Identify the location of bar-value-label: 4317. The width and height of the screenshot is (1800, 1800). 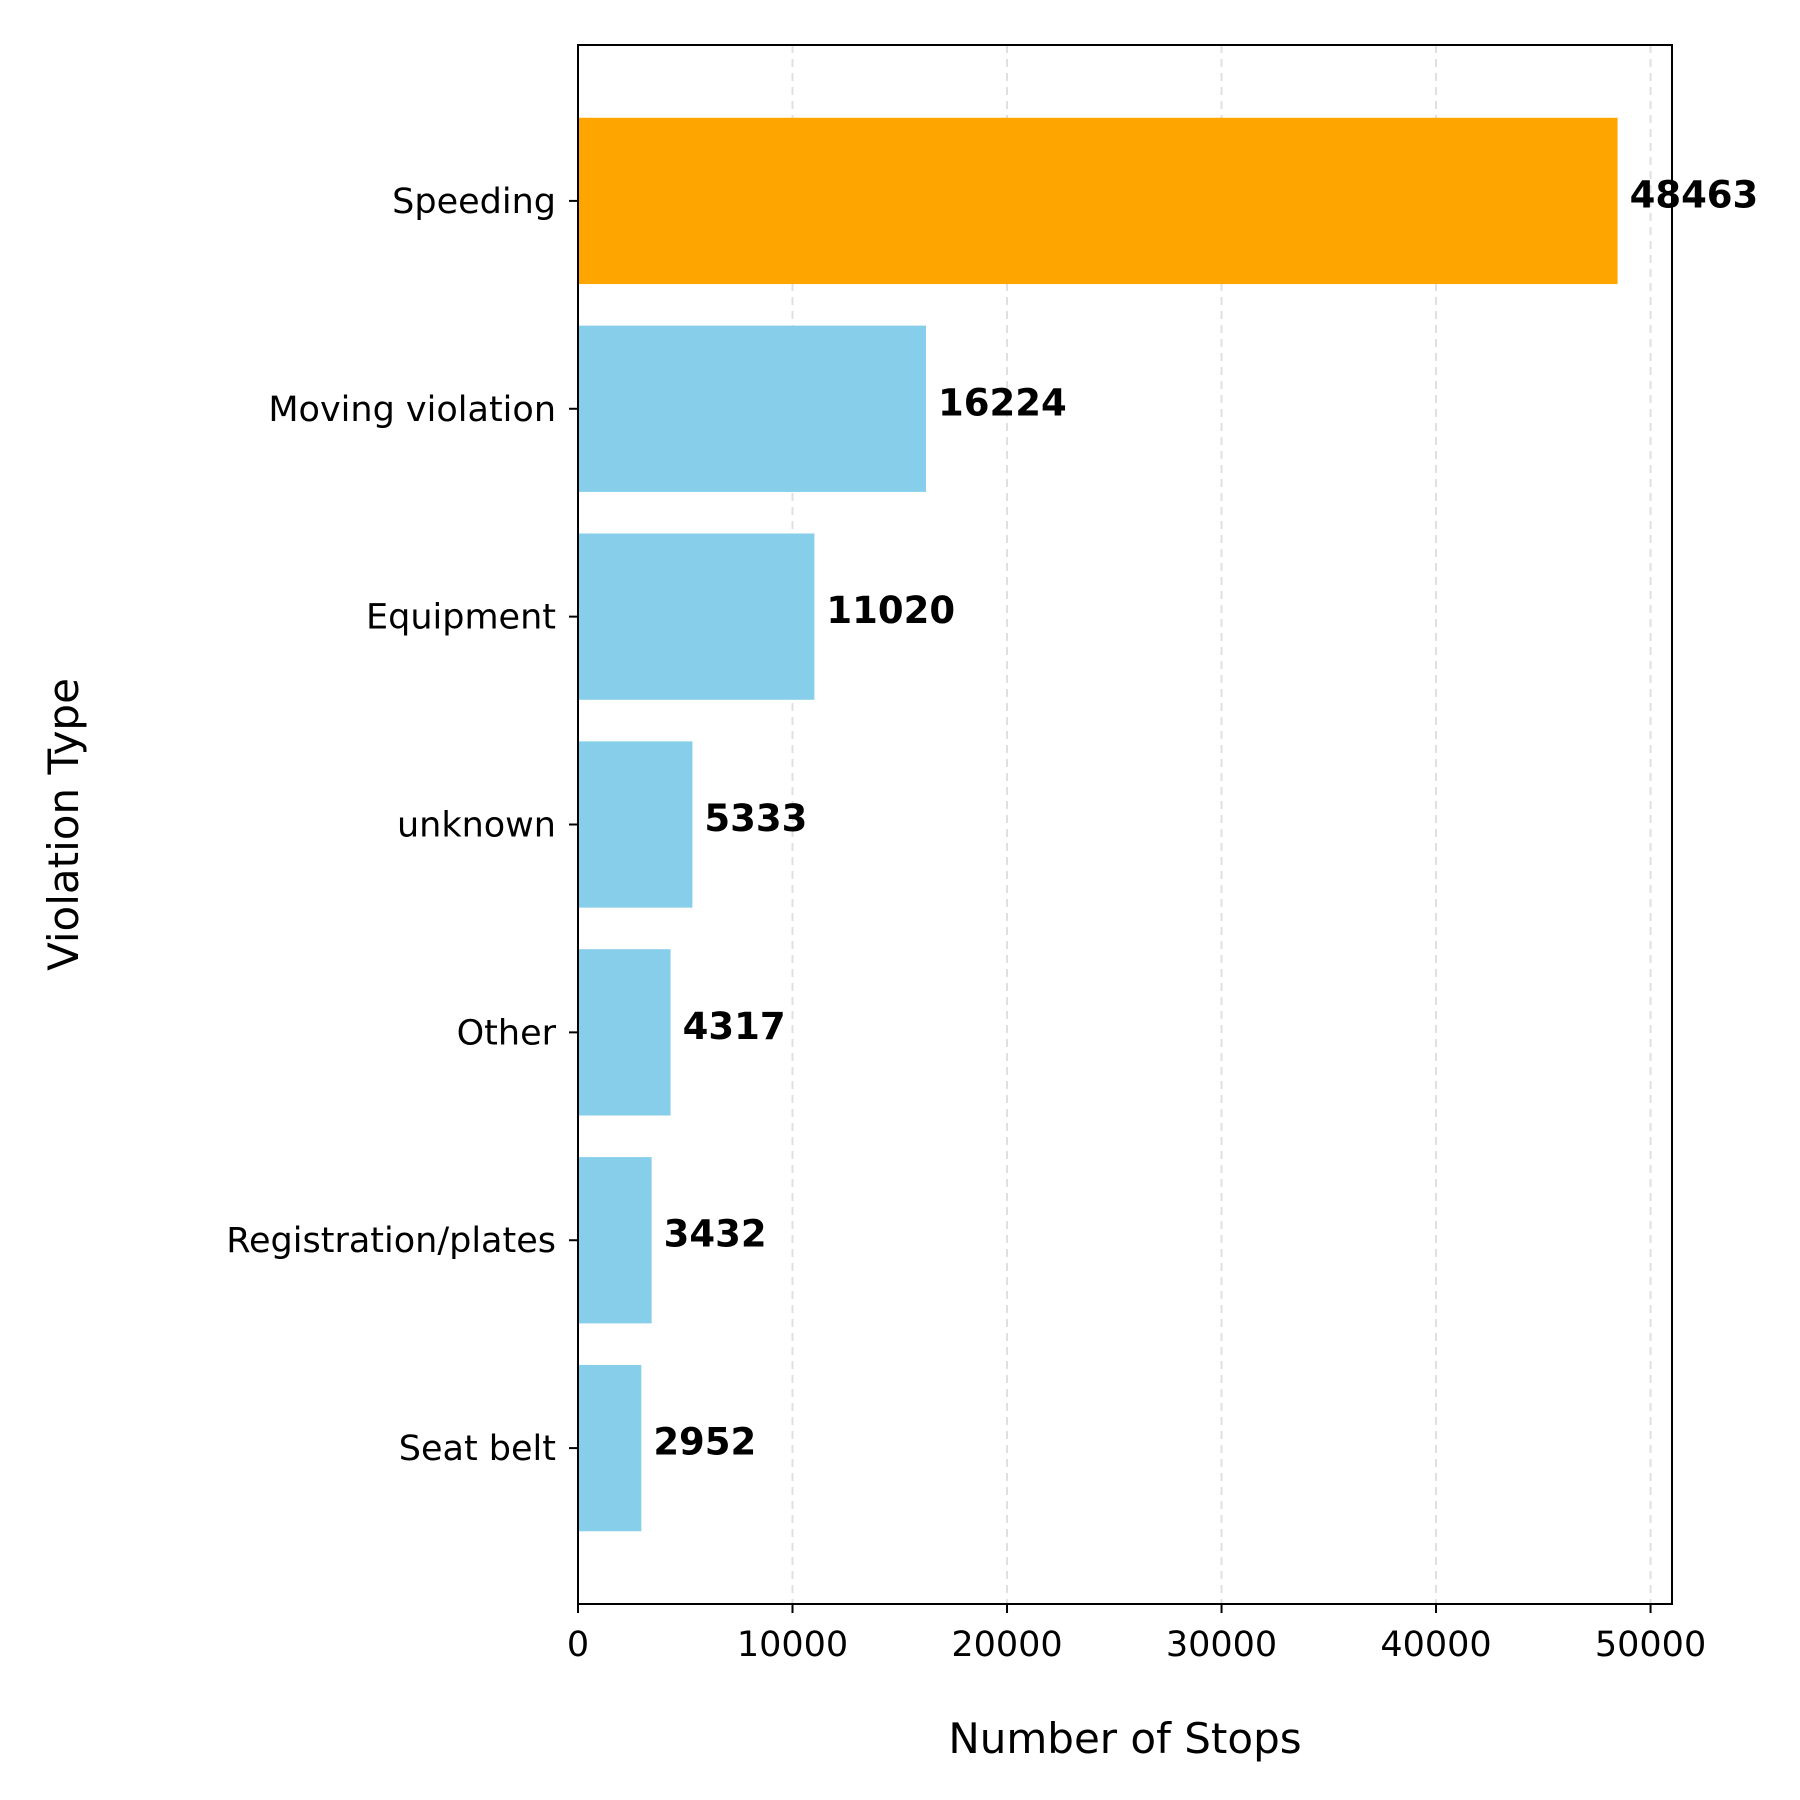
(734, 1026).